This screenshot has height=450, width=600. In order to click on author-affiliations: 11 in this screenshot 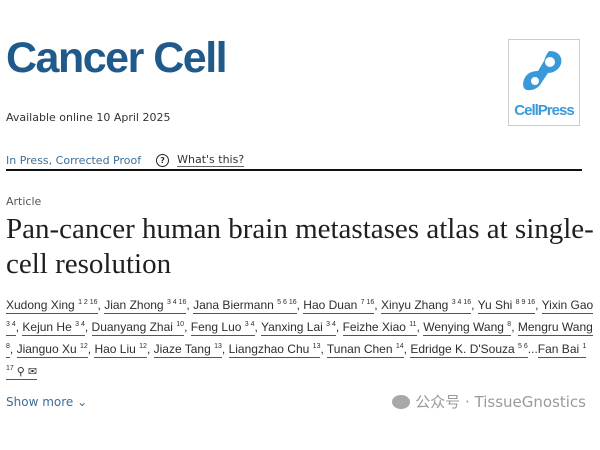, I will do `click(413, 324)`.